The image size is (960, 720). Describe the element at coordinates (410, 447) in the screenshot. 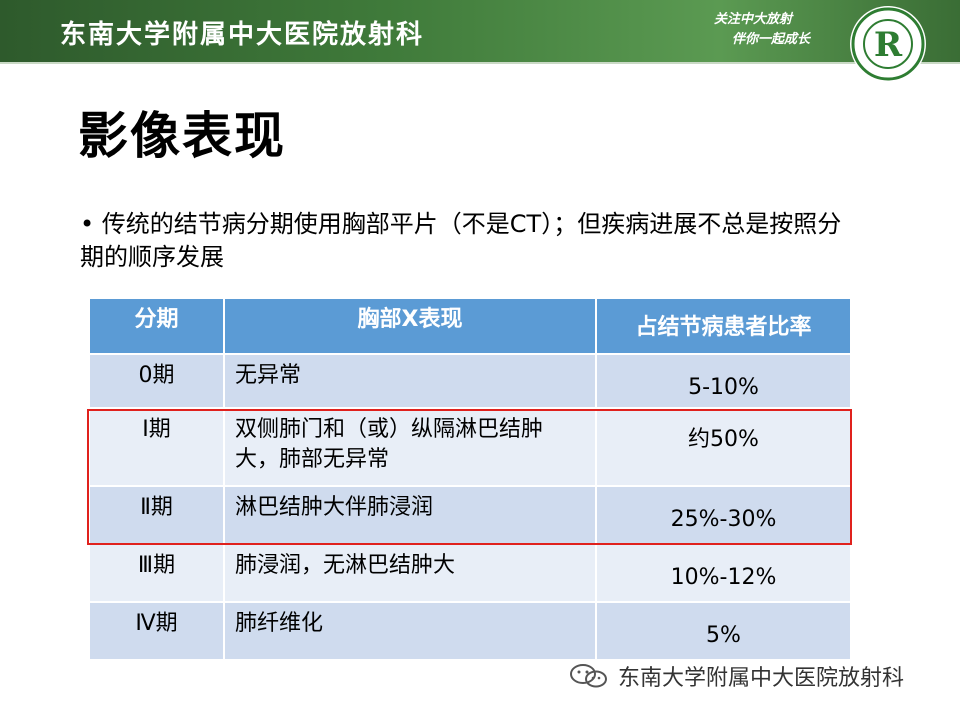

I see `cell-finding: 双侧肺门和（或）纵隔淋巴结肿大，肺部无异常` at that location.